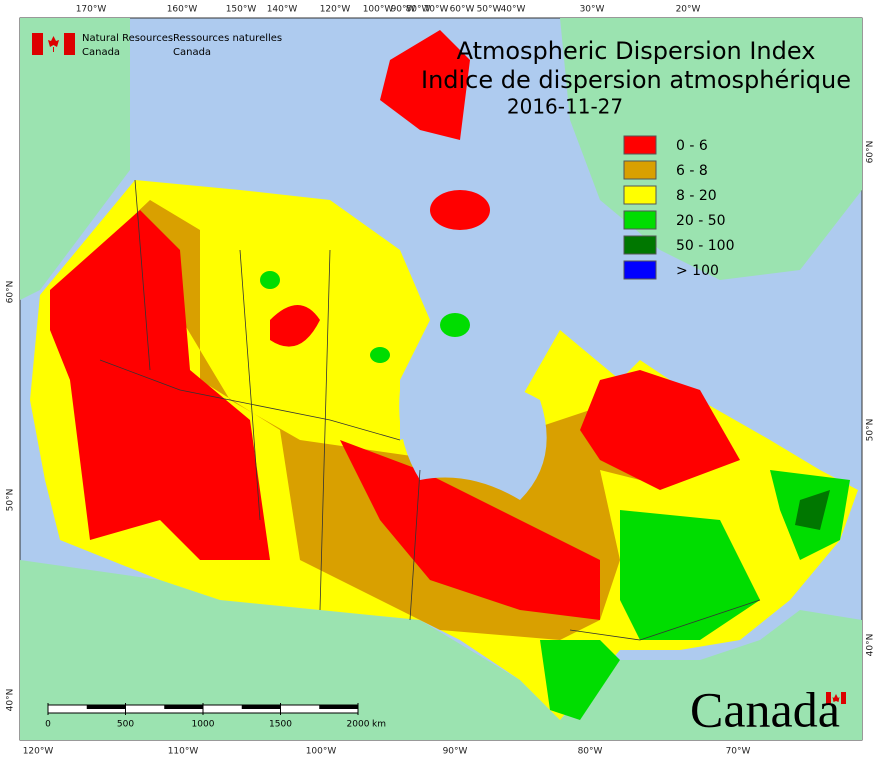 The image size is (880, 764). I want to click on graticule-label: 160°W, so click(182, 10).